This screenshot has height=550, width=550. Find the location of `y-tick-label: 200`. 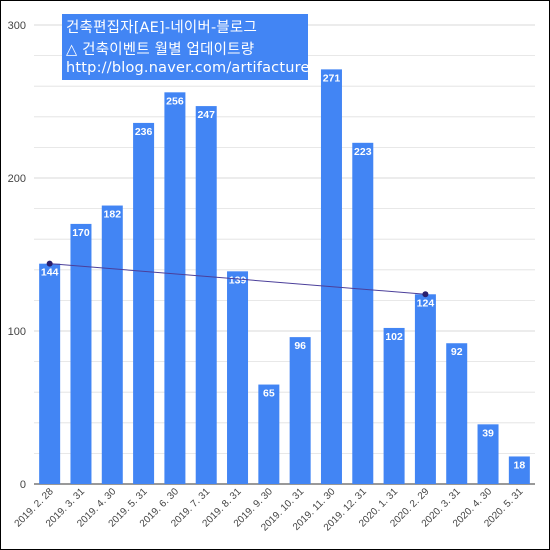

y-tick-label: 200 is located at coordinates (17, 179).